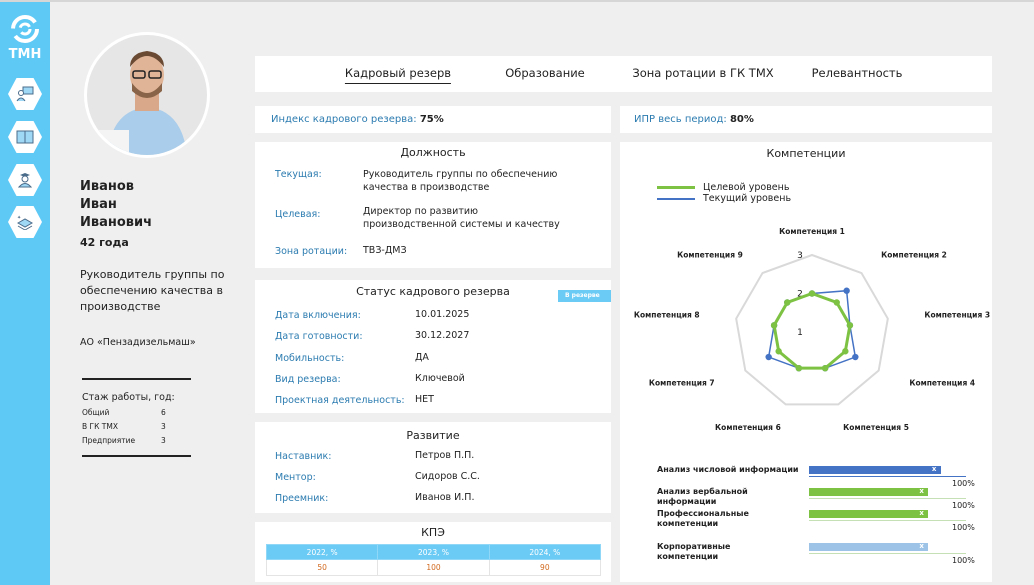 Image resolution: width=1034 pixels, height=585 pixels. I want to click on field-value: НЕТ, so click(424, 400).